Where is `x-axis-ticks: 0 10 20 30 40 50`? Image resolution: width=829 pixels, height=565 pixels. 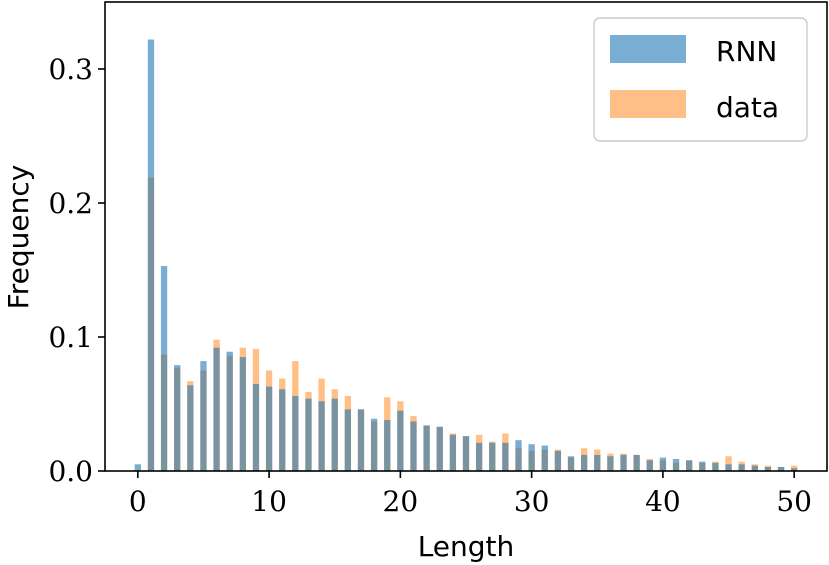 x-axis-ticks: 0 10 20 30 40 50 is located at coordinates (470, 494).